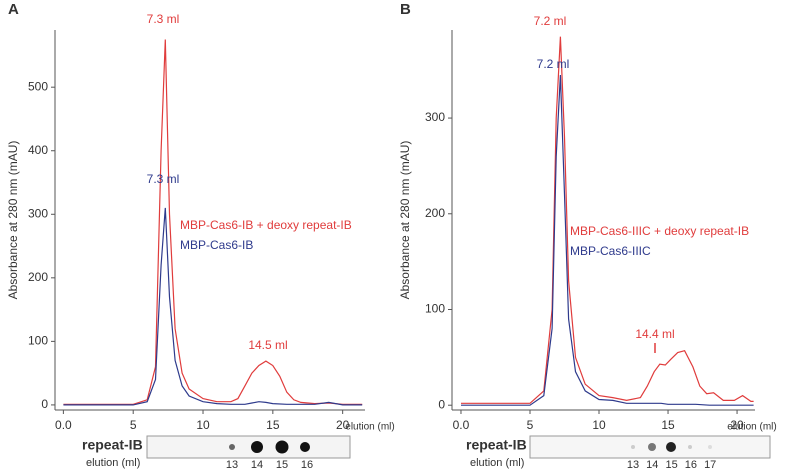  I want to click on blot-a, so click(248, 447).